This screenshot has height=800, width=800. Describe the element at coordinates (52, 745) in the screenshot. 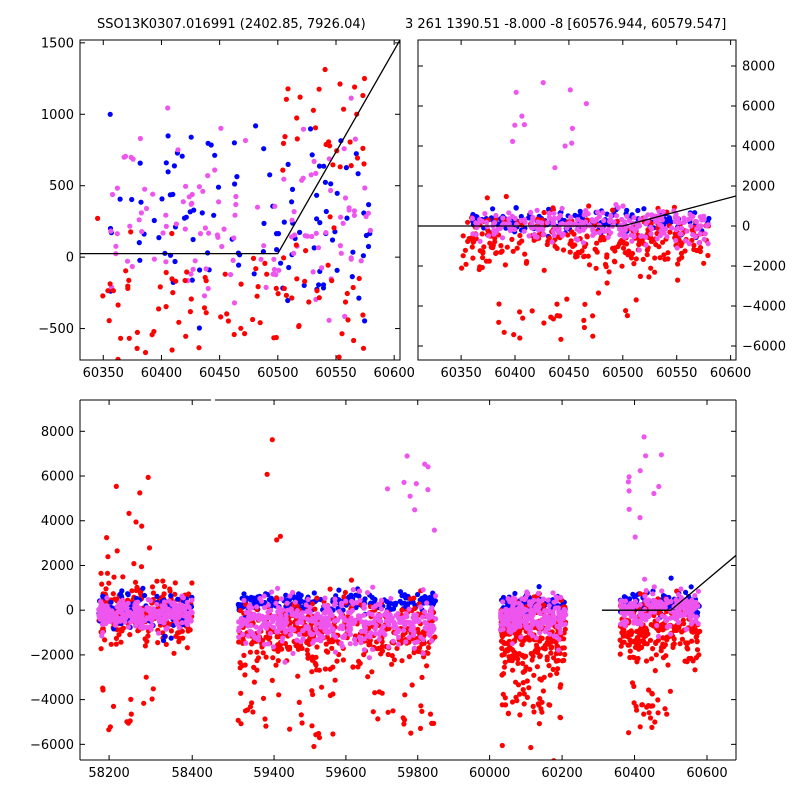

I see `chart-bottom-ytick-label: −6000` at that location.